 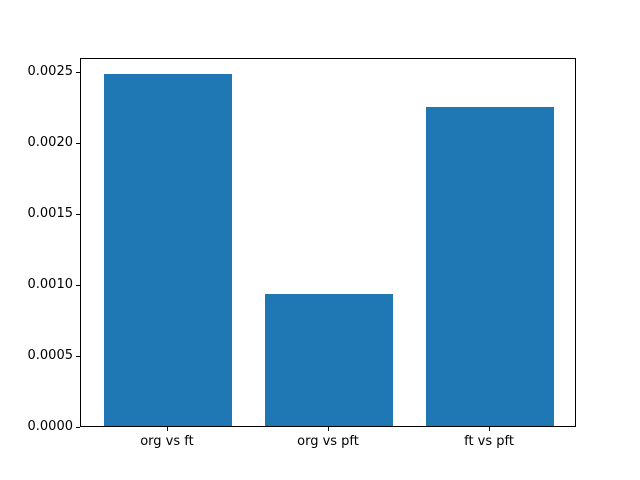 What do you see at coordinates (168, 250) in the screenshot?
I see `bar-org-vs-ft` at bounding box center [168, 250].